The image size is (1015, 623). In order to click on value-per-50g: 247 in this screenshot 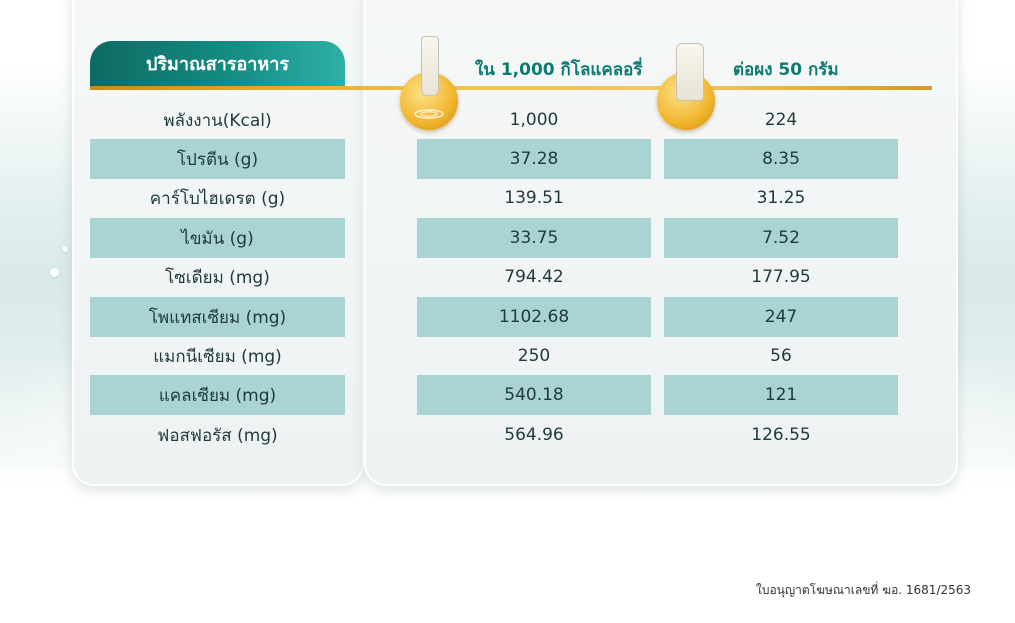, I will do `click(781, 317)`.